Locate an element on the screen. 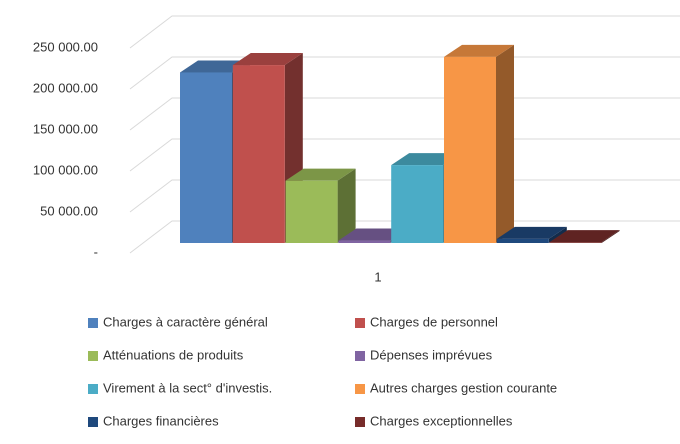 Image resolution: width=680 pixels, height=444 pixels. legend-label: Charges à caractère général is located at coordinates (185, 321).